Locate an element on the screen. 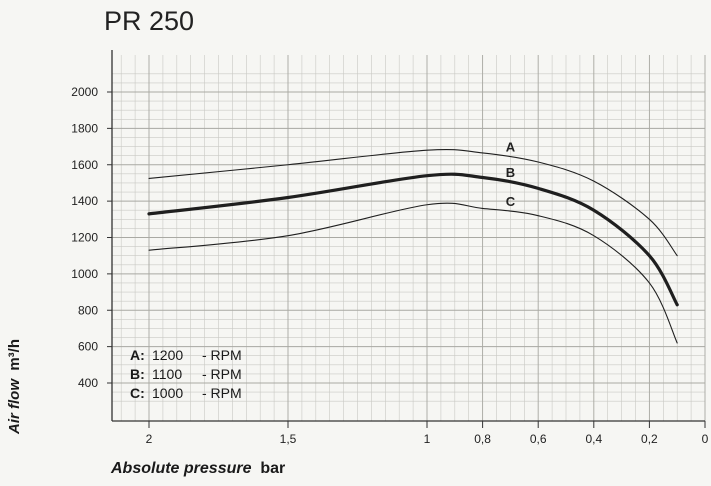 The height and width of the screenshot is (486, 711). legend-entry-b: B: 1100 - RPM is located at coordinates (186, 374).